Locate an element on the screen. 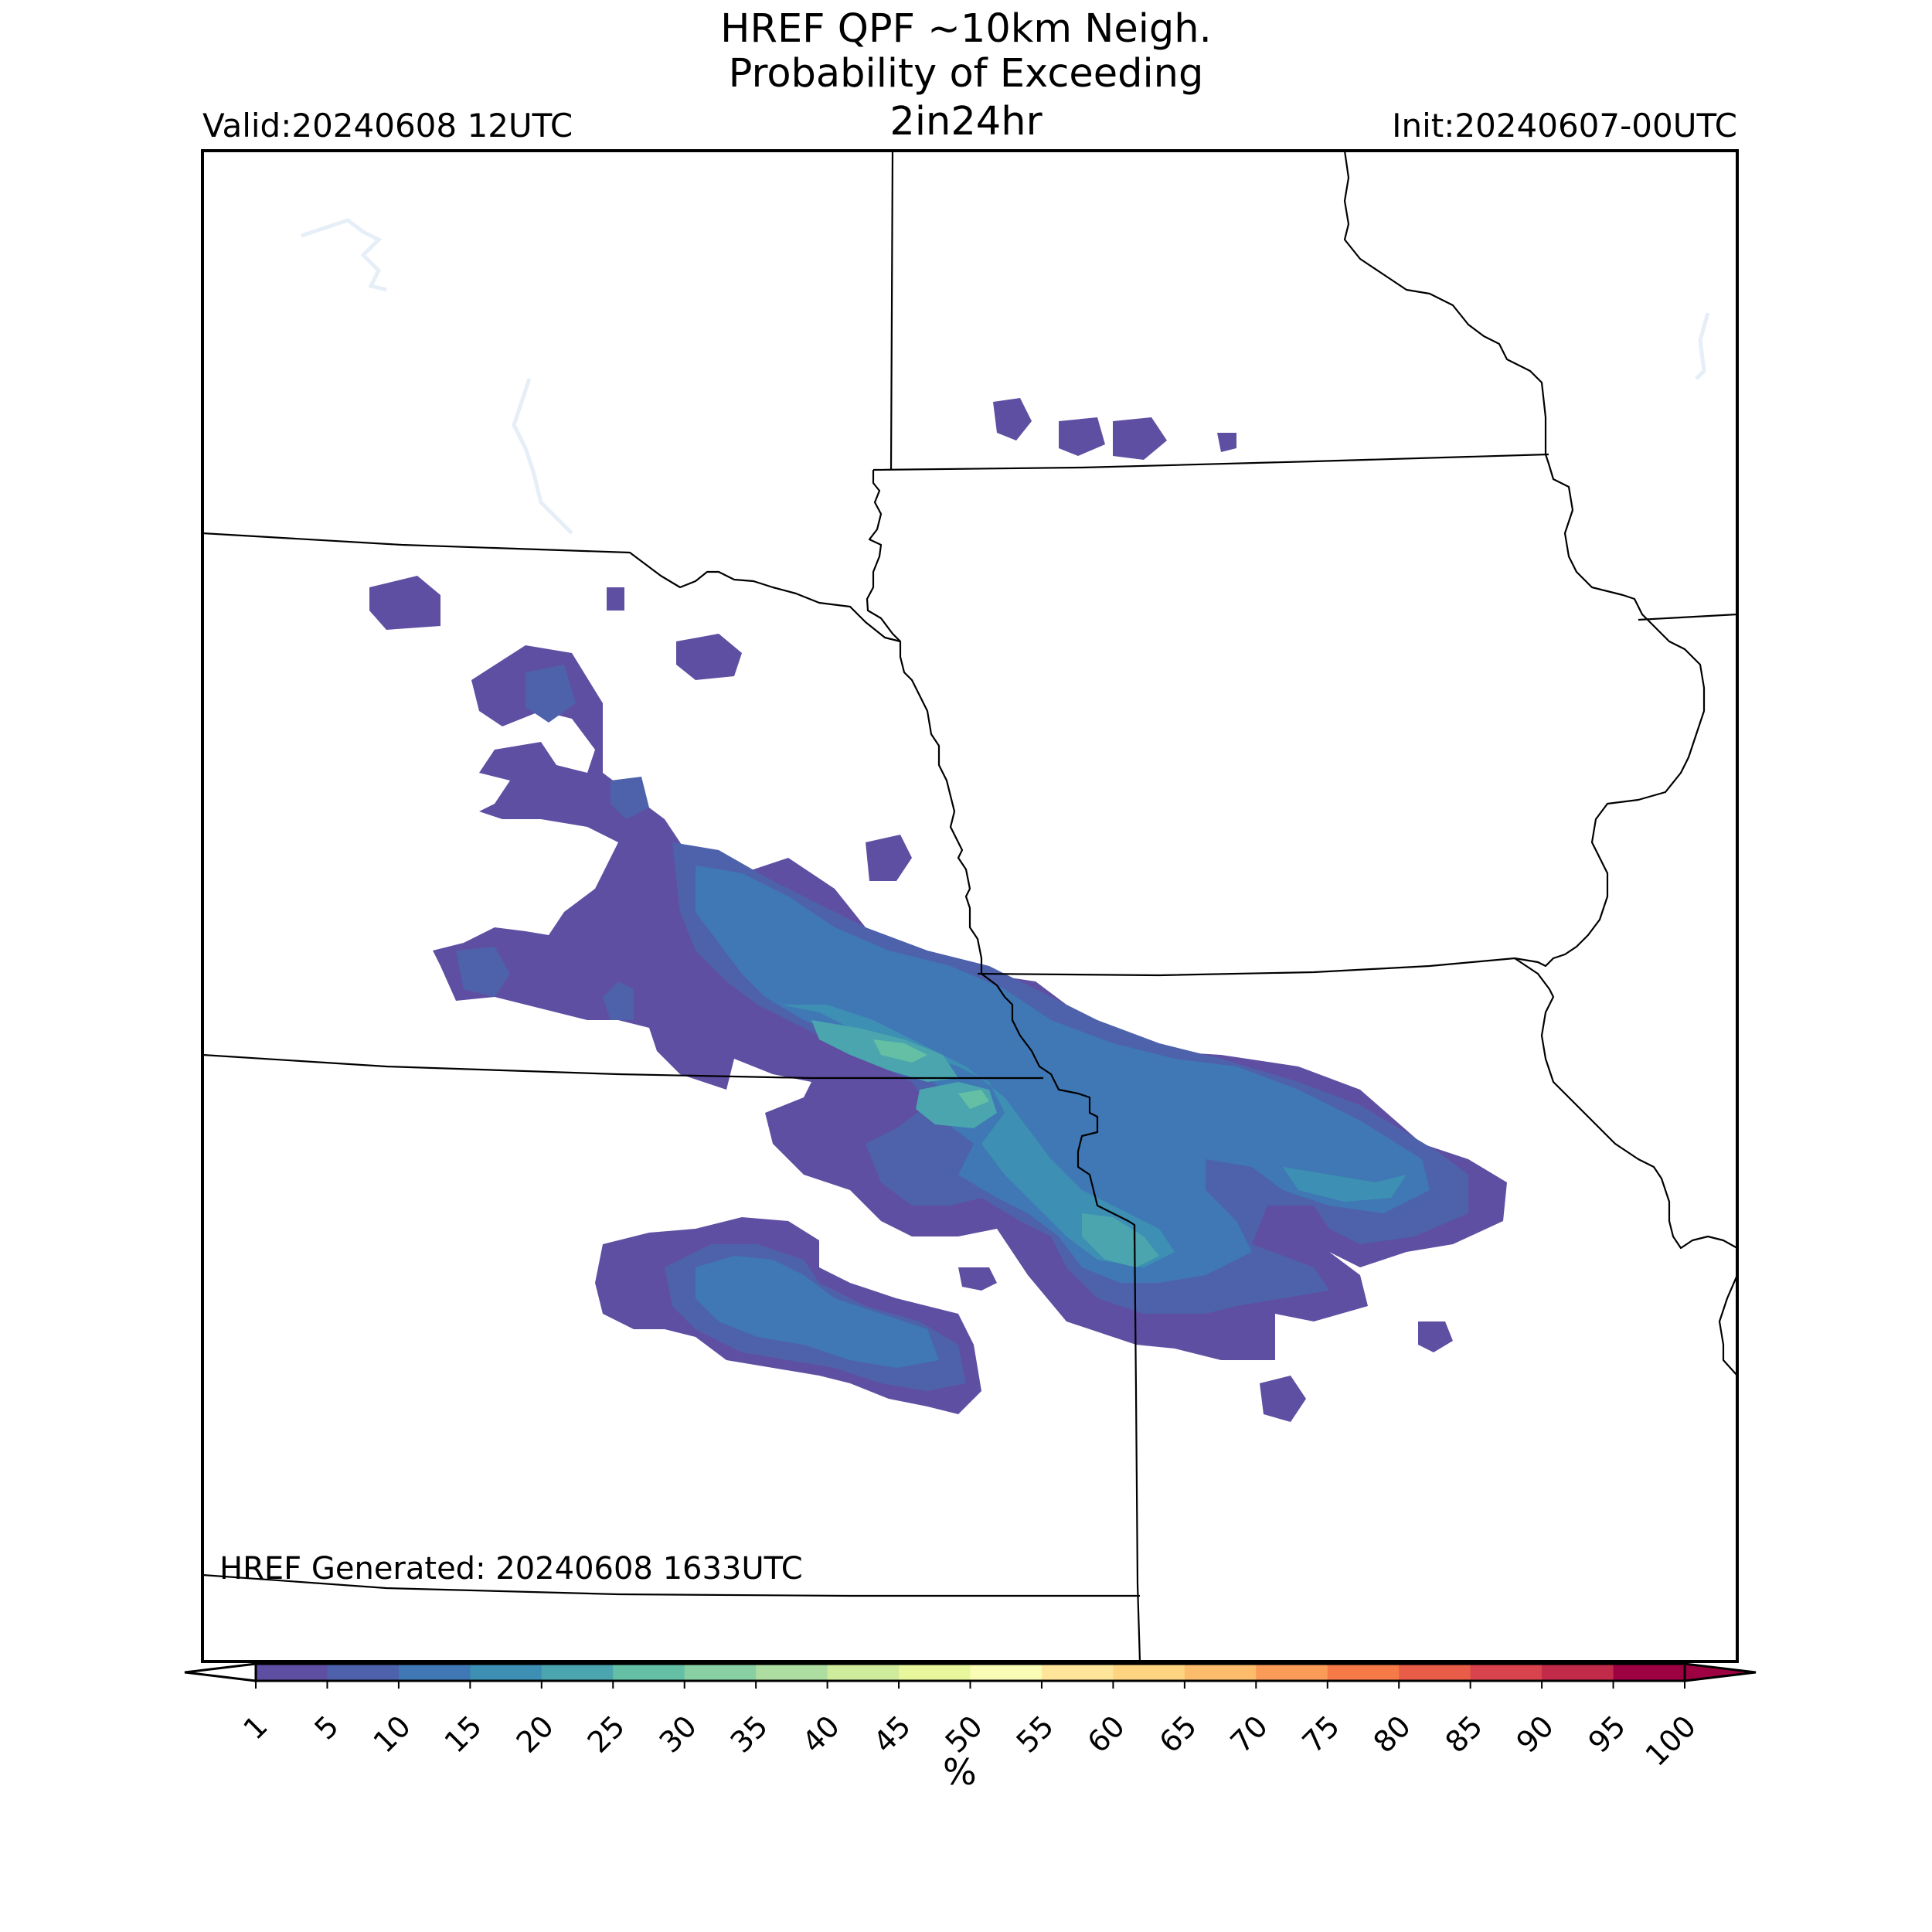  prob-10-15-areas is located at coordinates (1063, 1117).